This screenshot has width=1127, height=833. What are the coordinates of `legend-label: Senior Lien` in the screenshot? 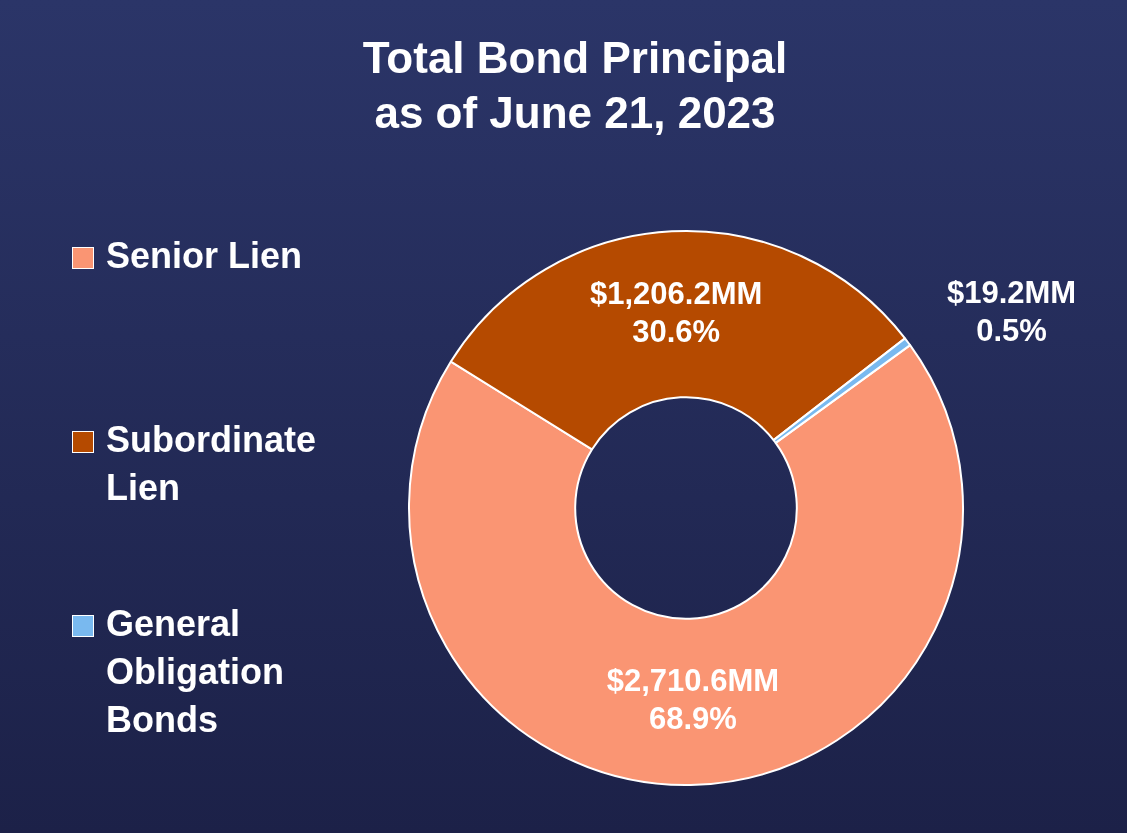 It's located at (204, 256).